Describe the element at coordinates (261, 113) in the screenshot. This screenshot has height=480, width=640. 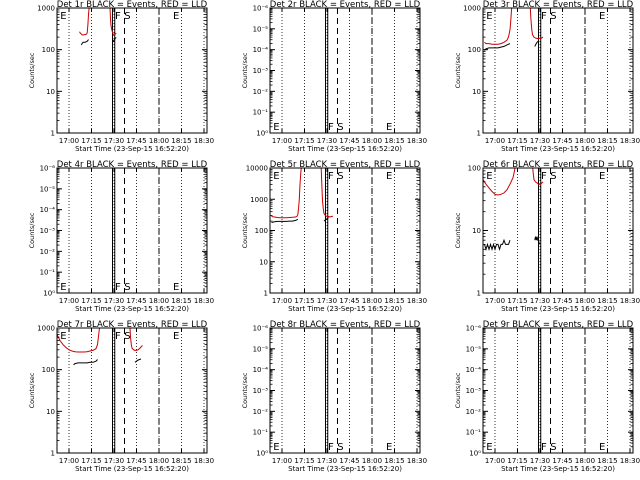
I see `y-tick-label: 10⁻¹` at that location.